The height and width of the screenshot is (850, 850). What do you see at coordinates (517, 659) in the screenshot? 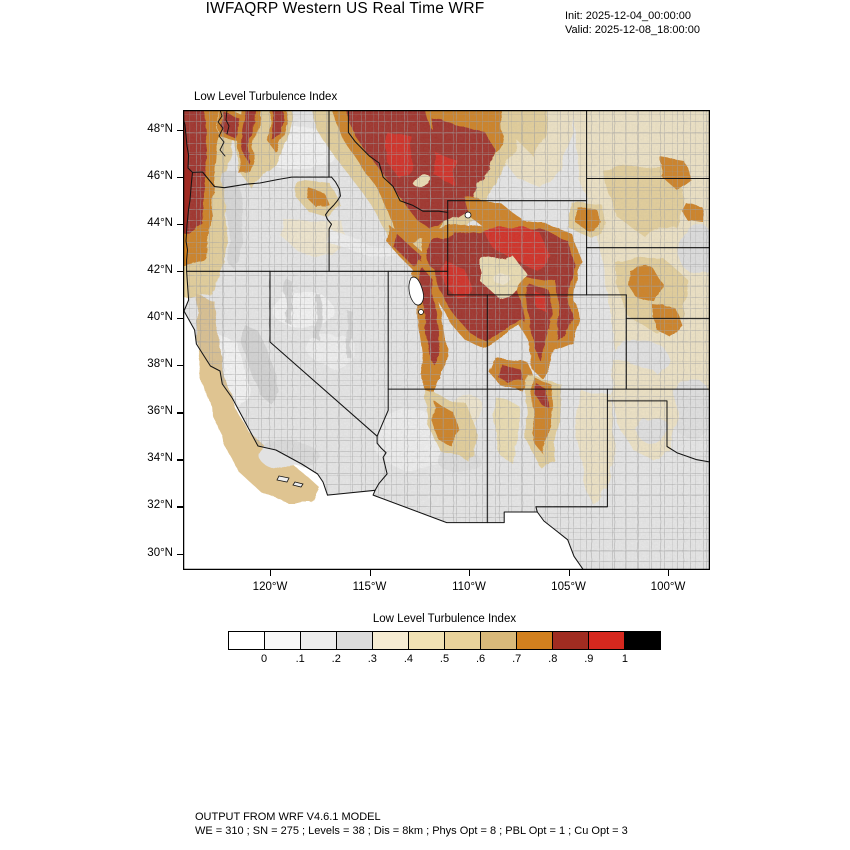
I see `colorbar-tick-label: .7` at bounding box center [517, 659].